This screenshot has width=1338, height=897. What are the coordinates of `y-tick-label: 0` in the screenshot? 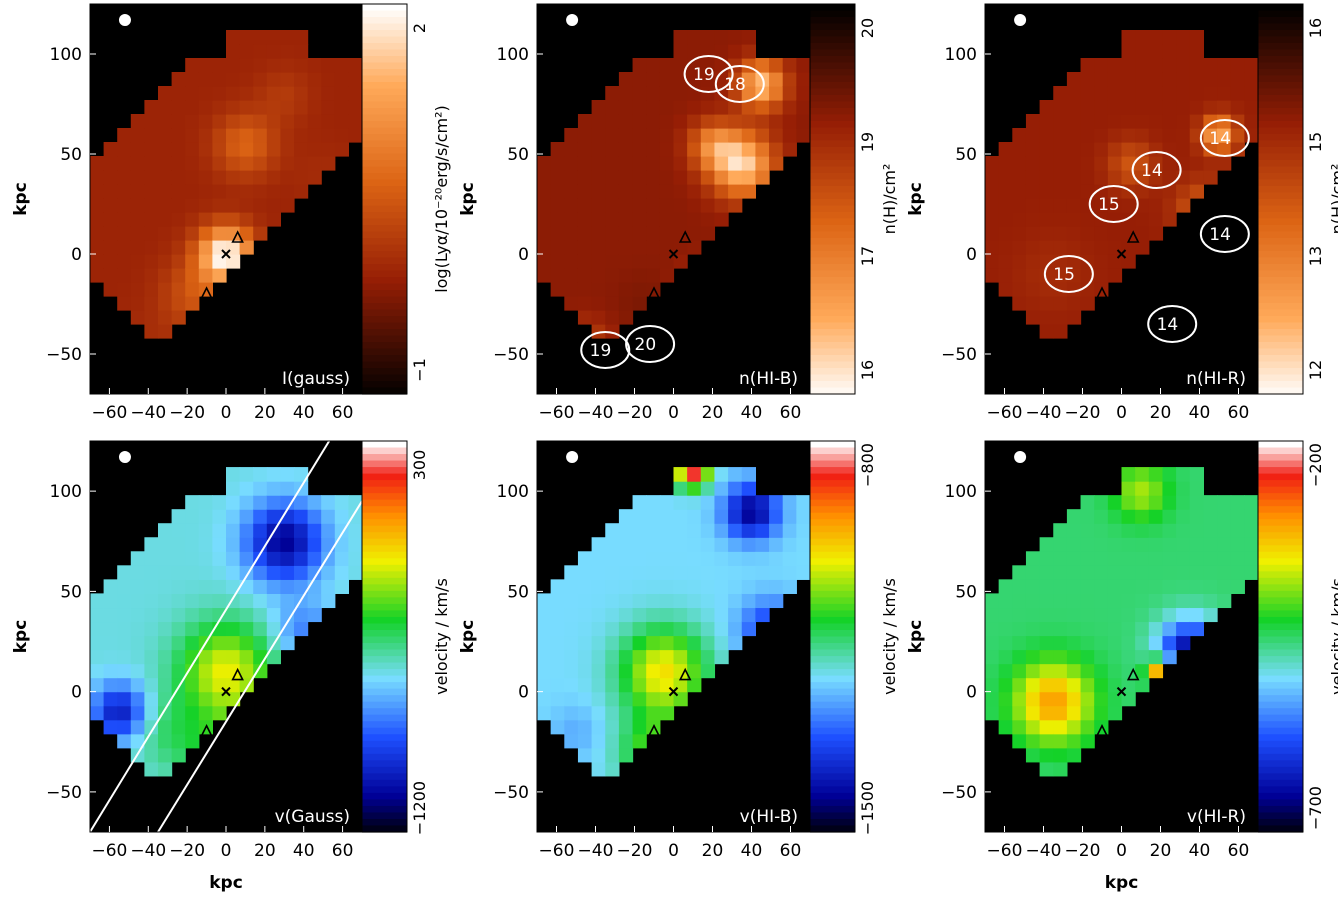 It's located at (971, 255).